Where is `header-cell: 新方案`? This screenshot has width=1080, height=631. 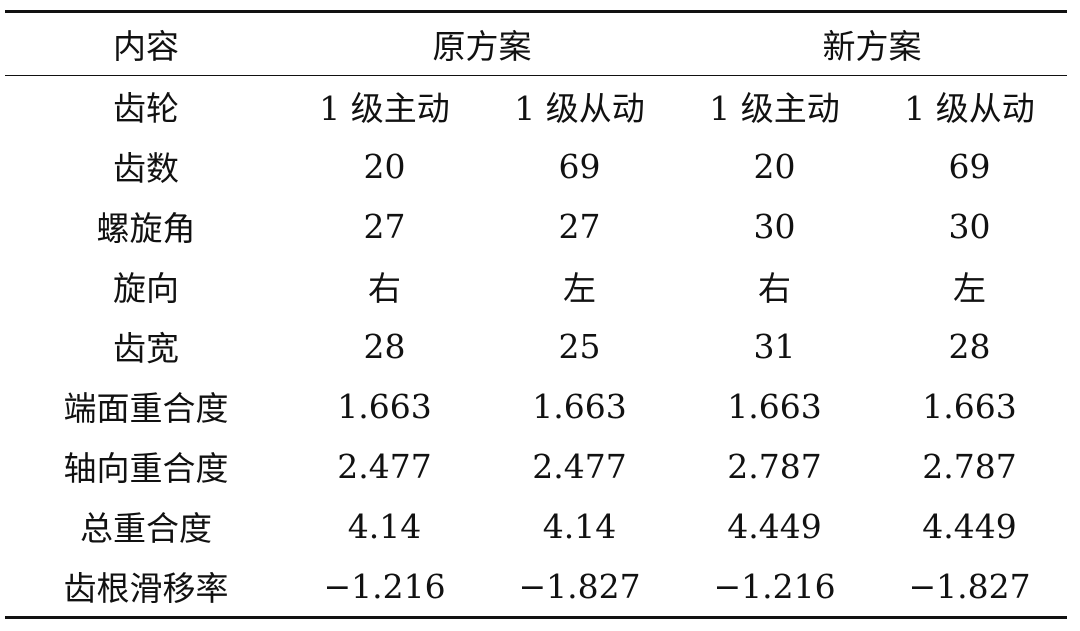
header-cell: 新方案 is located at coordinates (872, 43).